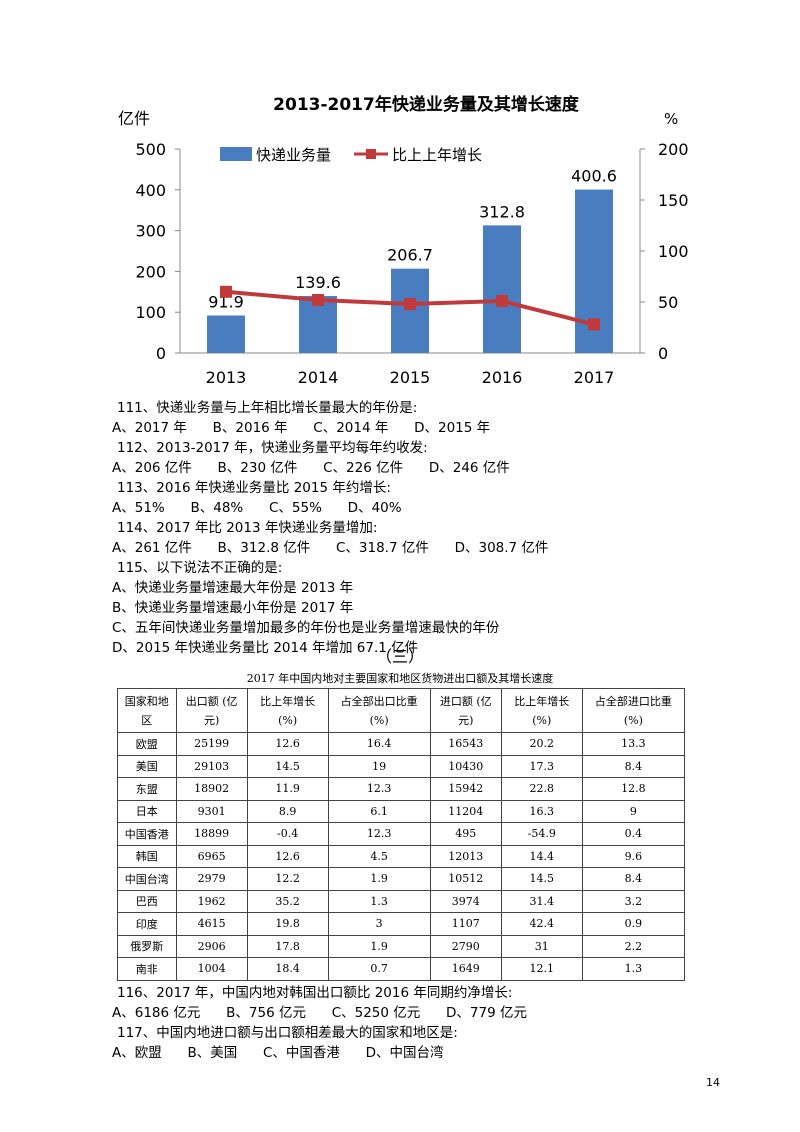 The image size is (800, 1132). Describe the element at coordinates (272, 448) in the screenshot. I see `question-text: 112、2013-2017 年，快递业务量平均每年约收发:` at that location.